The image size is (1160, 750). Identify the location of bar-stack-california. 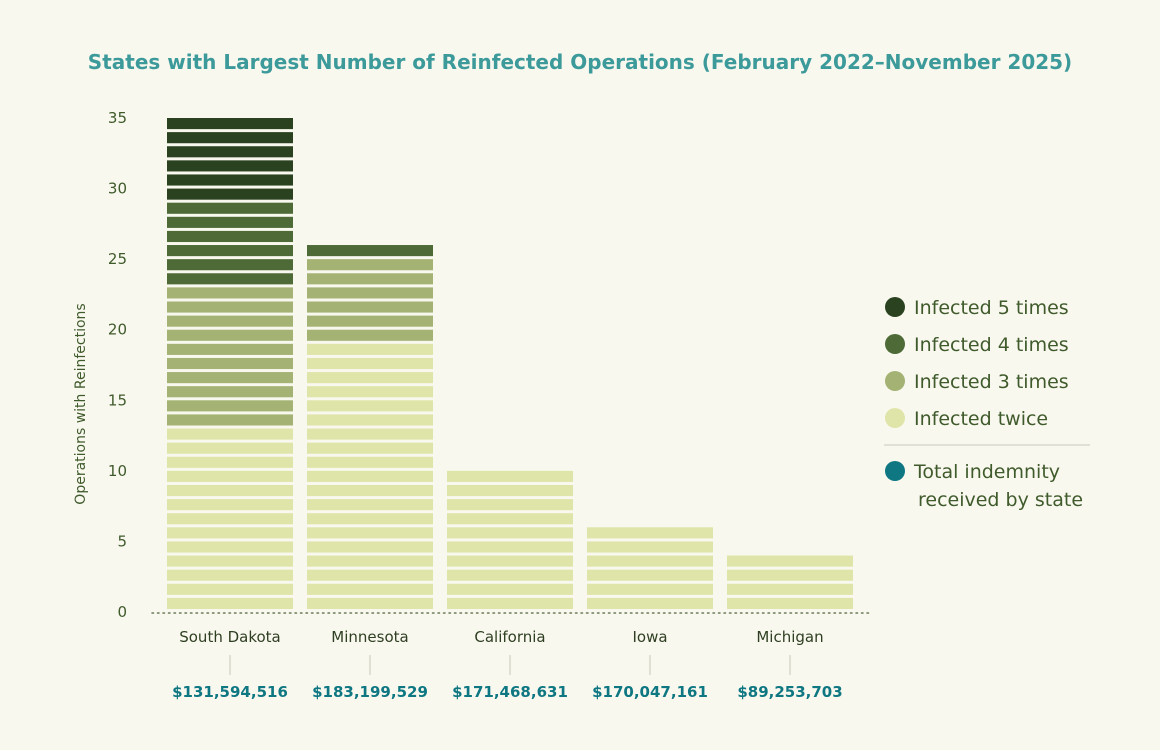
(510, 539).